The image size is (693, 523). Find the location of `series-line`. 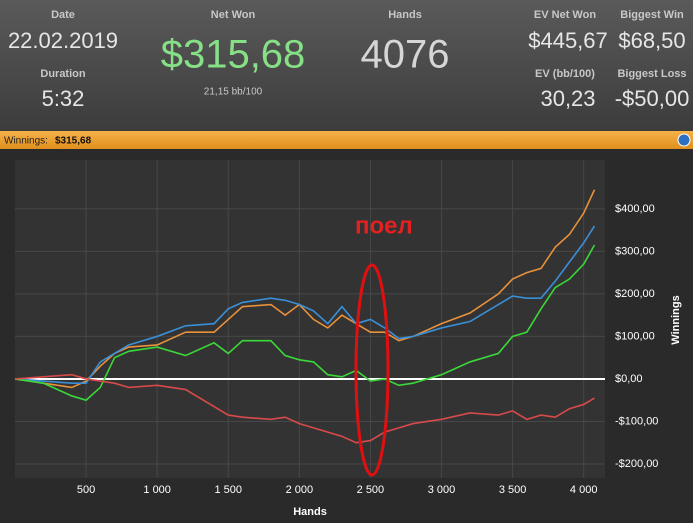

series-line is located at coordinates (304, 408).